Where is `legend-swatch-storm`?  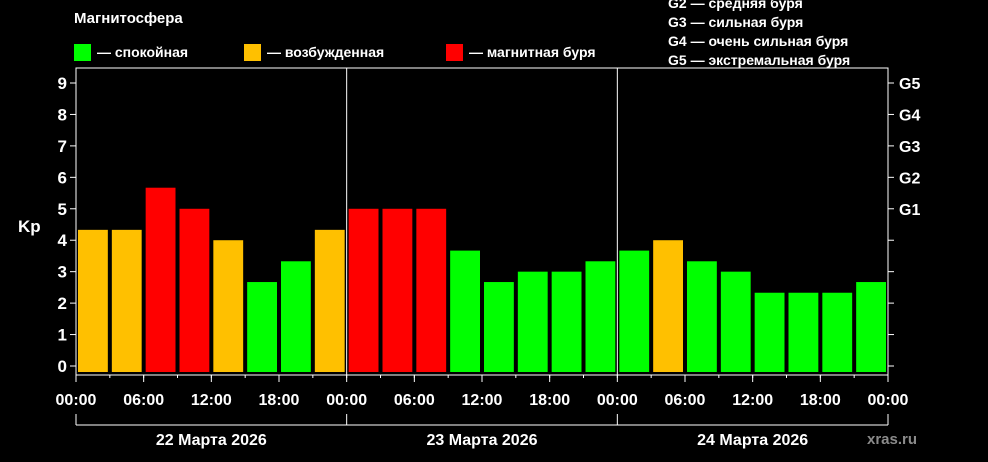 legend-swatch-storm is located at coordinates (454, 52).